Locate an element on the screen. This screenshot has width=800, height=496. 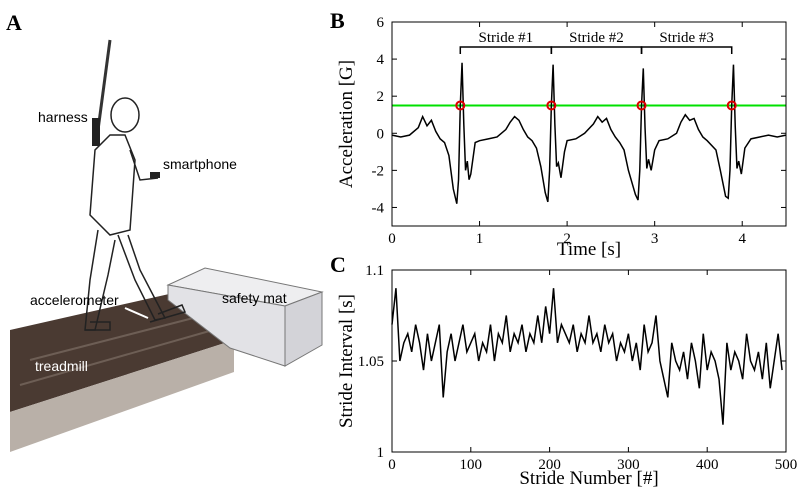
label: smartphone is located at coordinates (200, 164).